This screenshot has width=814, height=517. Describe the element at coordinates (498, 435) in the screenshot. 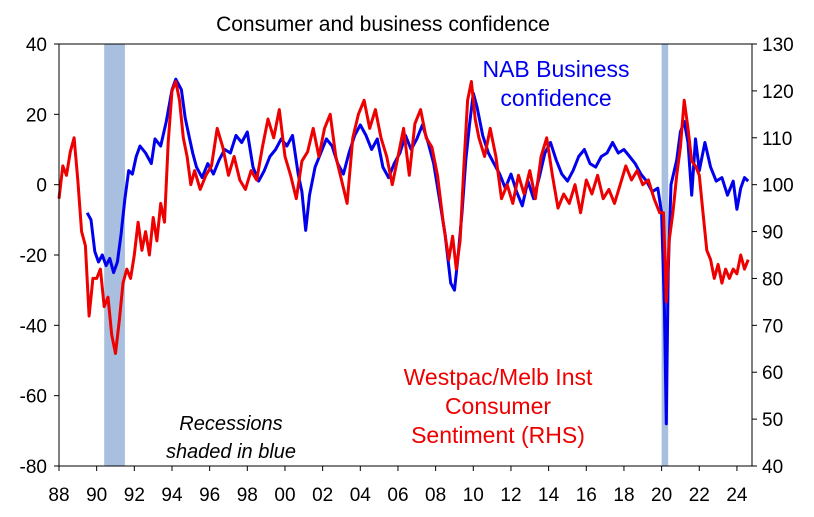

I see `westpac-label-line3: Sentiment (RHS)` at that location.